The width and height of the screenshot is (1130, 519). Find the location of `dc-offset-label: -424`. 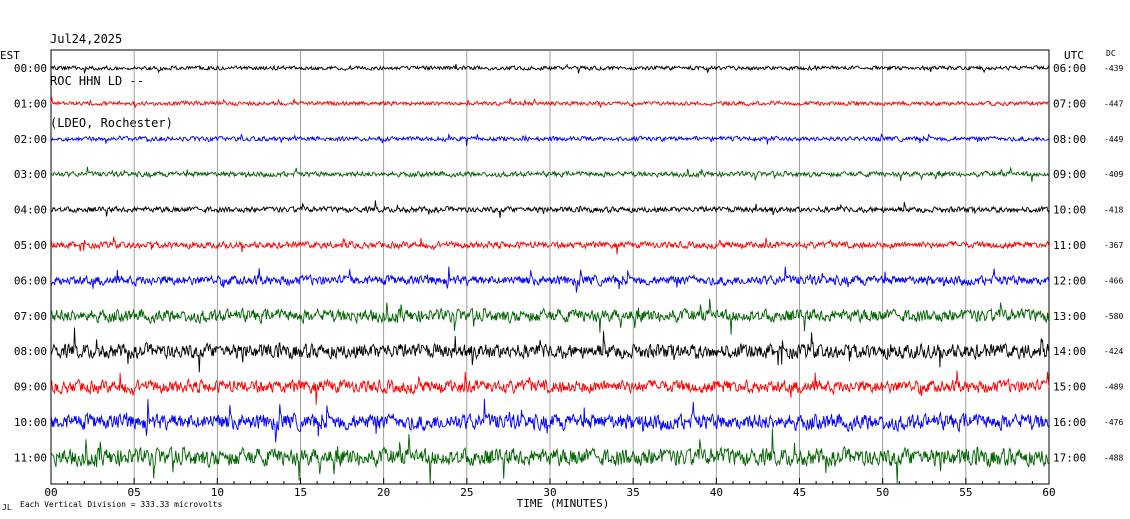

dc-offset-label: -424 is located at coordinates (1113, 351).